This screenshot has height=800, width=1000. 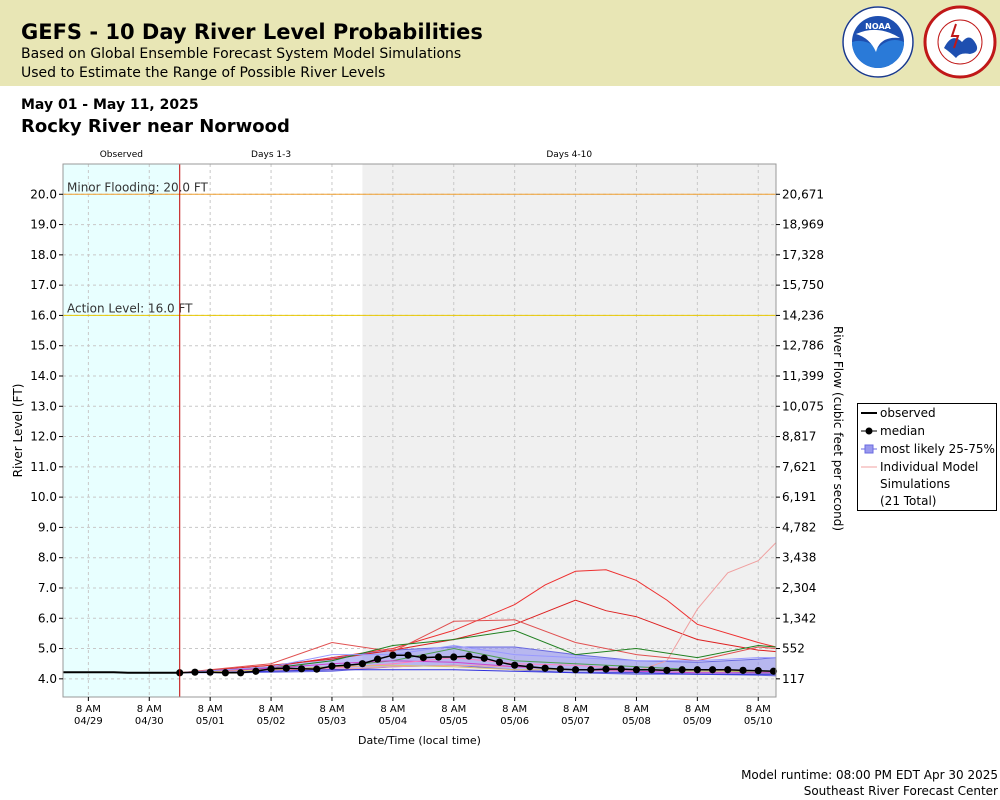 I want to click on y2-tick-label: 20,671, so click(x=803, y=194).